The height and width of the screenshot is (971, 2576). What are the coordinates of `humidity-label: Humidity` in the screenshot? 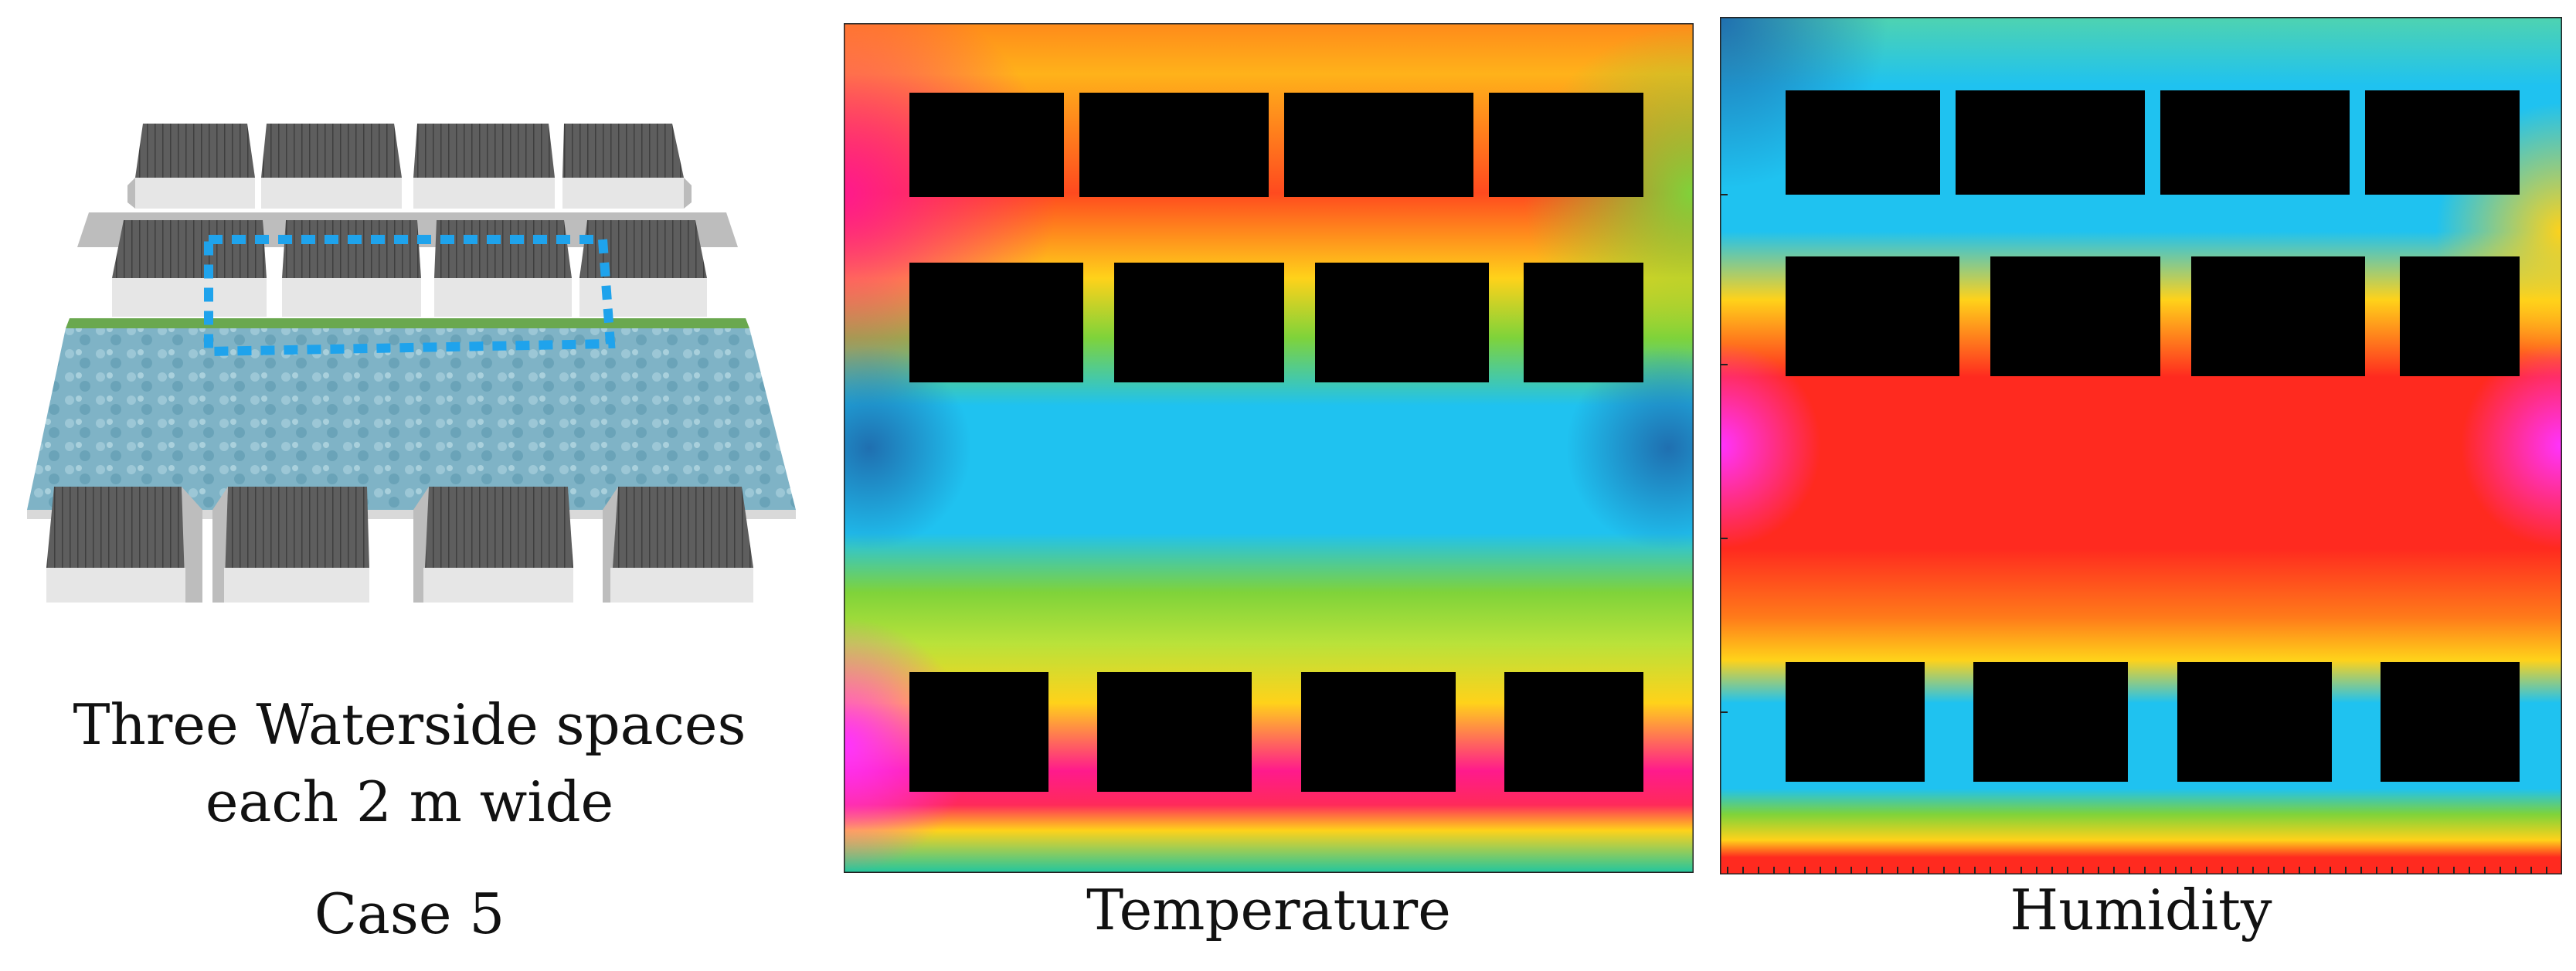 It's located at (2141, 910).